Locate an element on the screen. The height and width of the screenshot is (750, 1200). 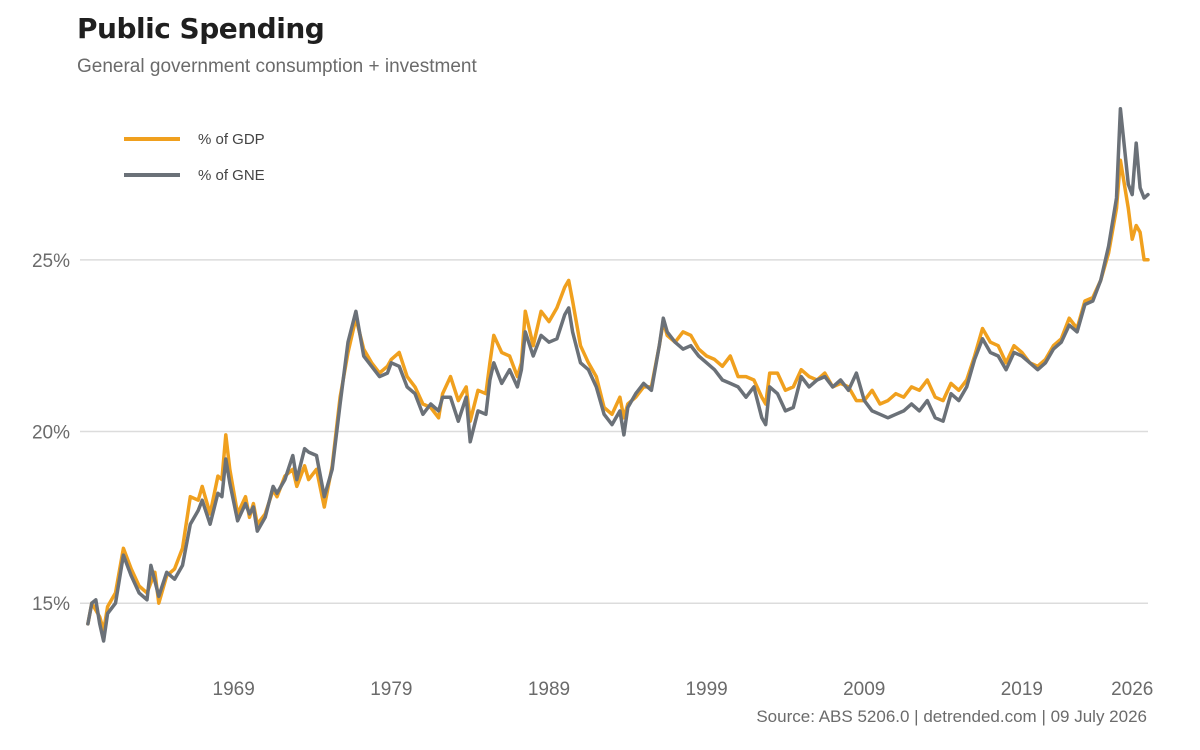
x-tick-label: 2026 is located at coordinates (1132, 689).